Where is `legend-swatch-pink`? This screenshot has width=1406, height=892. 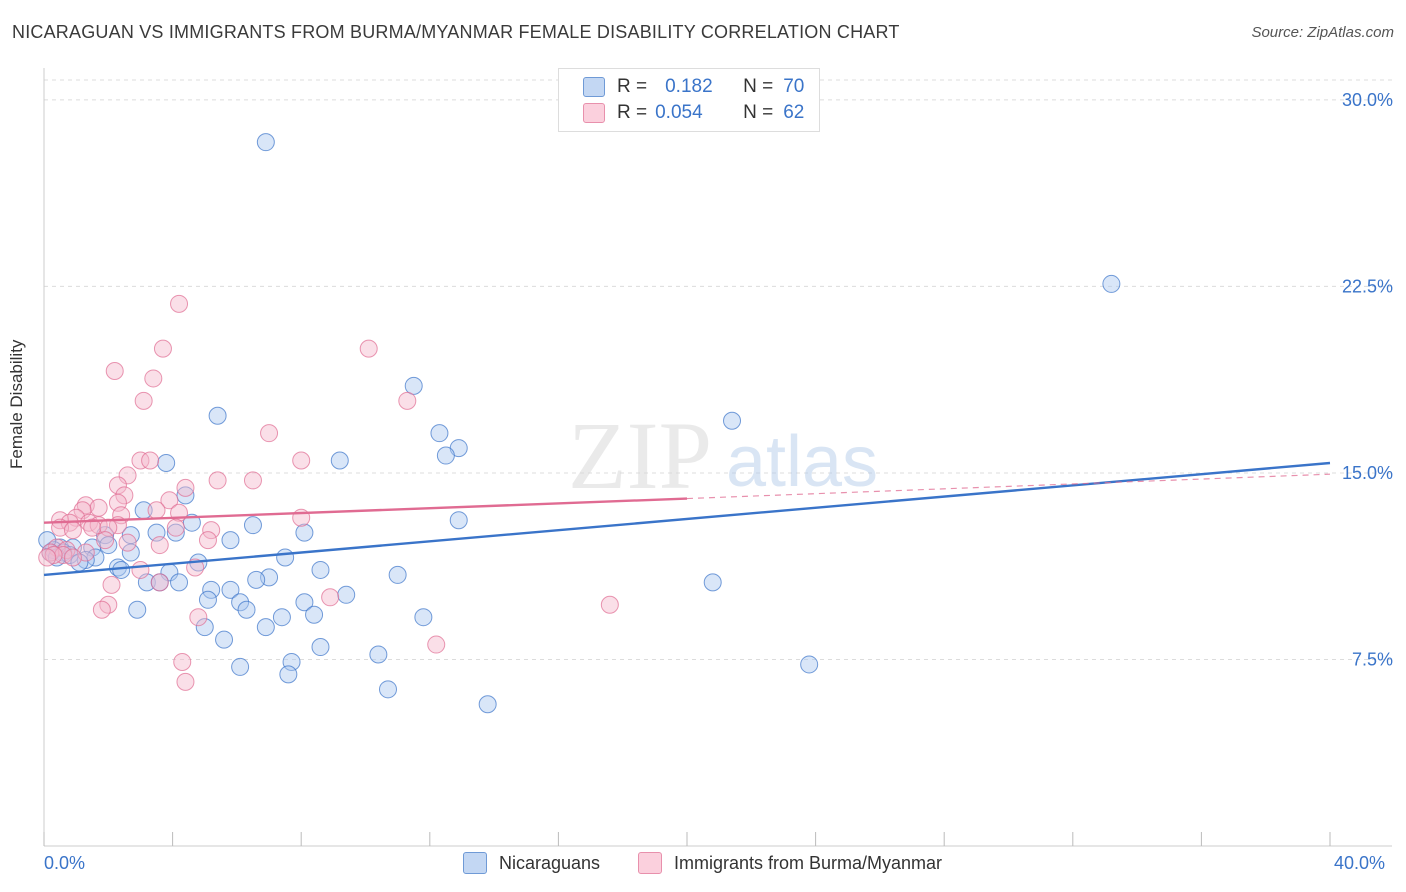
legend-swatch-pink is located at coordinates (594, 113).